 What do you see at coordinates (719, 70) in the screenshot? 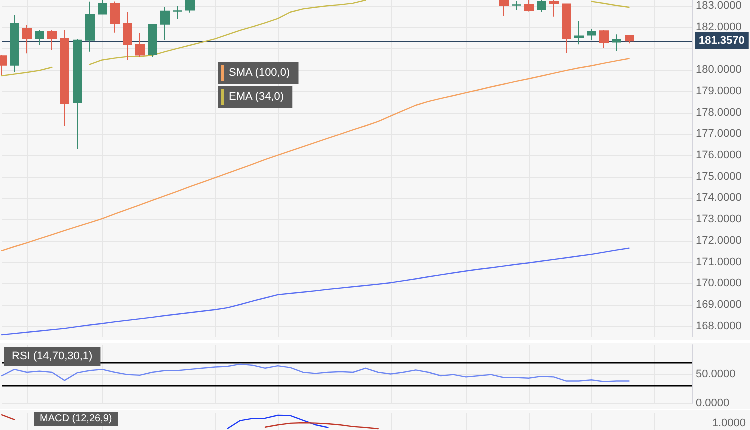
I see `y-tick-label: 180.0000` at bounding box center [719, 70].